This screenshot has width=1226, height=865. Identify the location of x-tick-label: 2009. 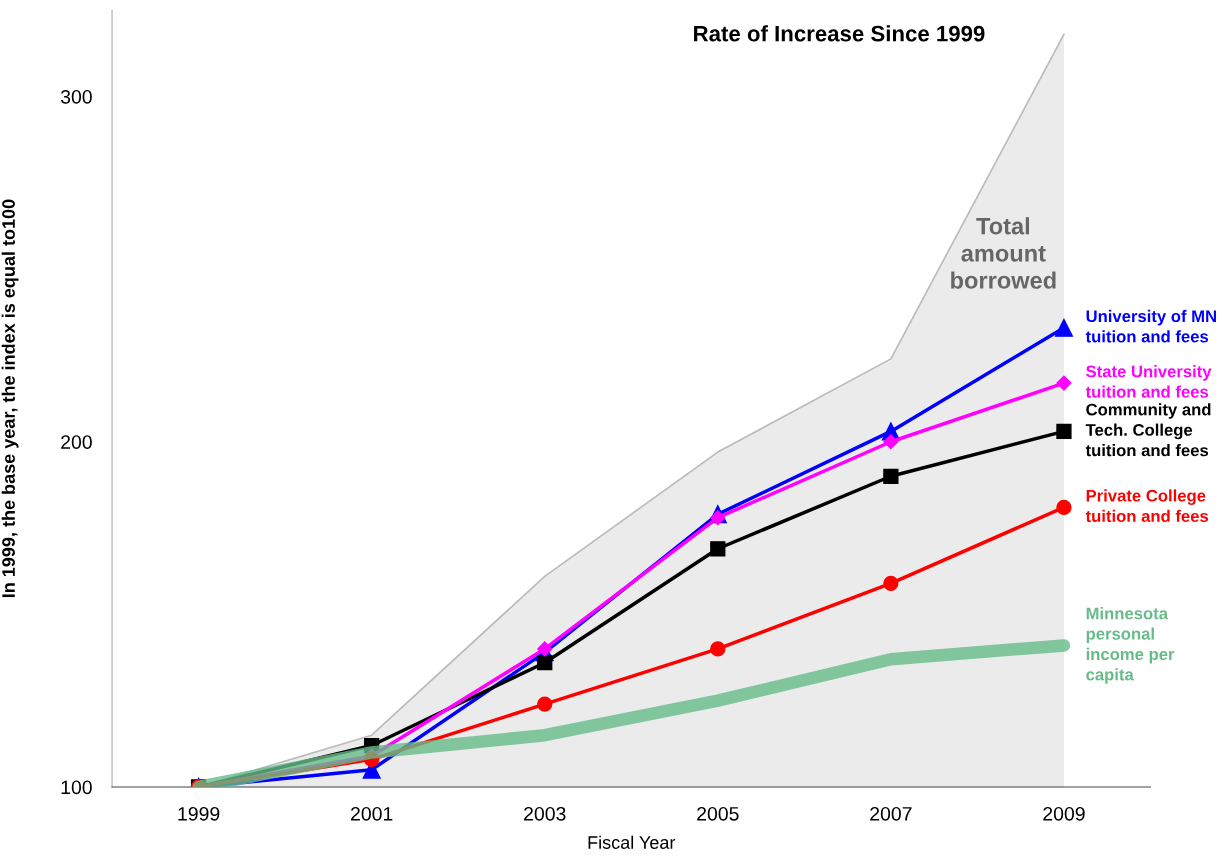
(1064, 813).